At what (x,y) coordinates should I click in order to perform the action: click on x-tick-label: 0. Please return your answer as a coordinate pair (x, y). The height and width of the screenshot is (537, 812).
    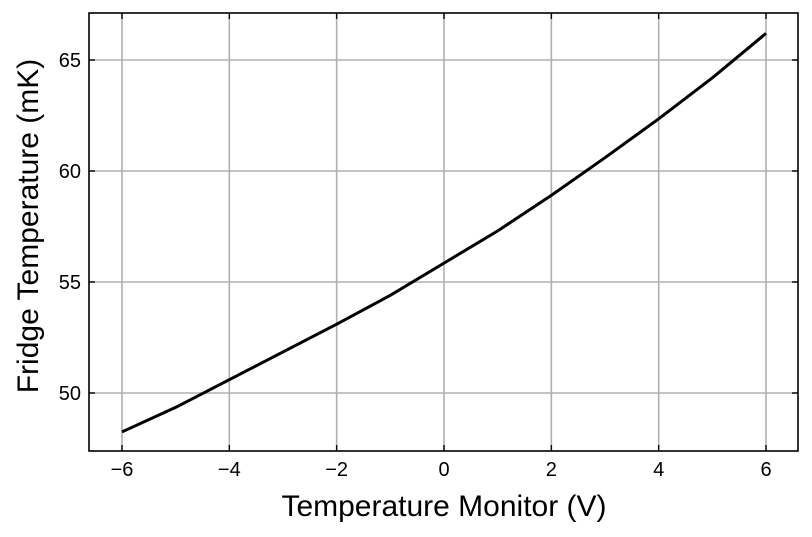
    Looking at the image, I should click on (443, 470).